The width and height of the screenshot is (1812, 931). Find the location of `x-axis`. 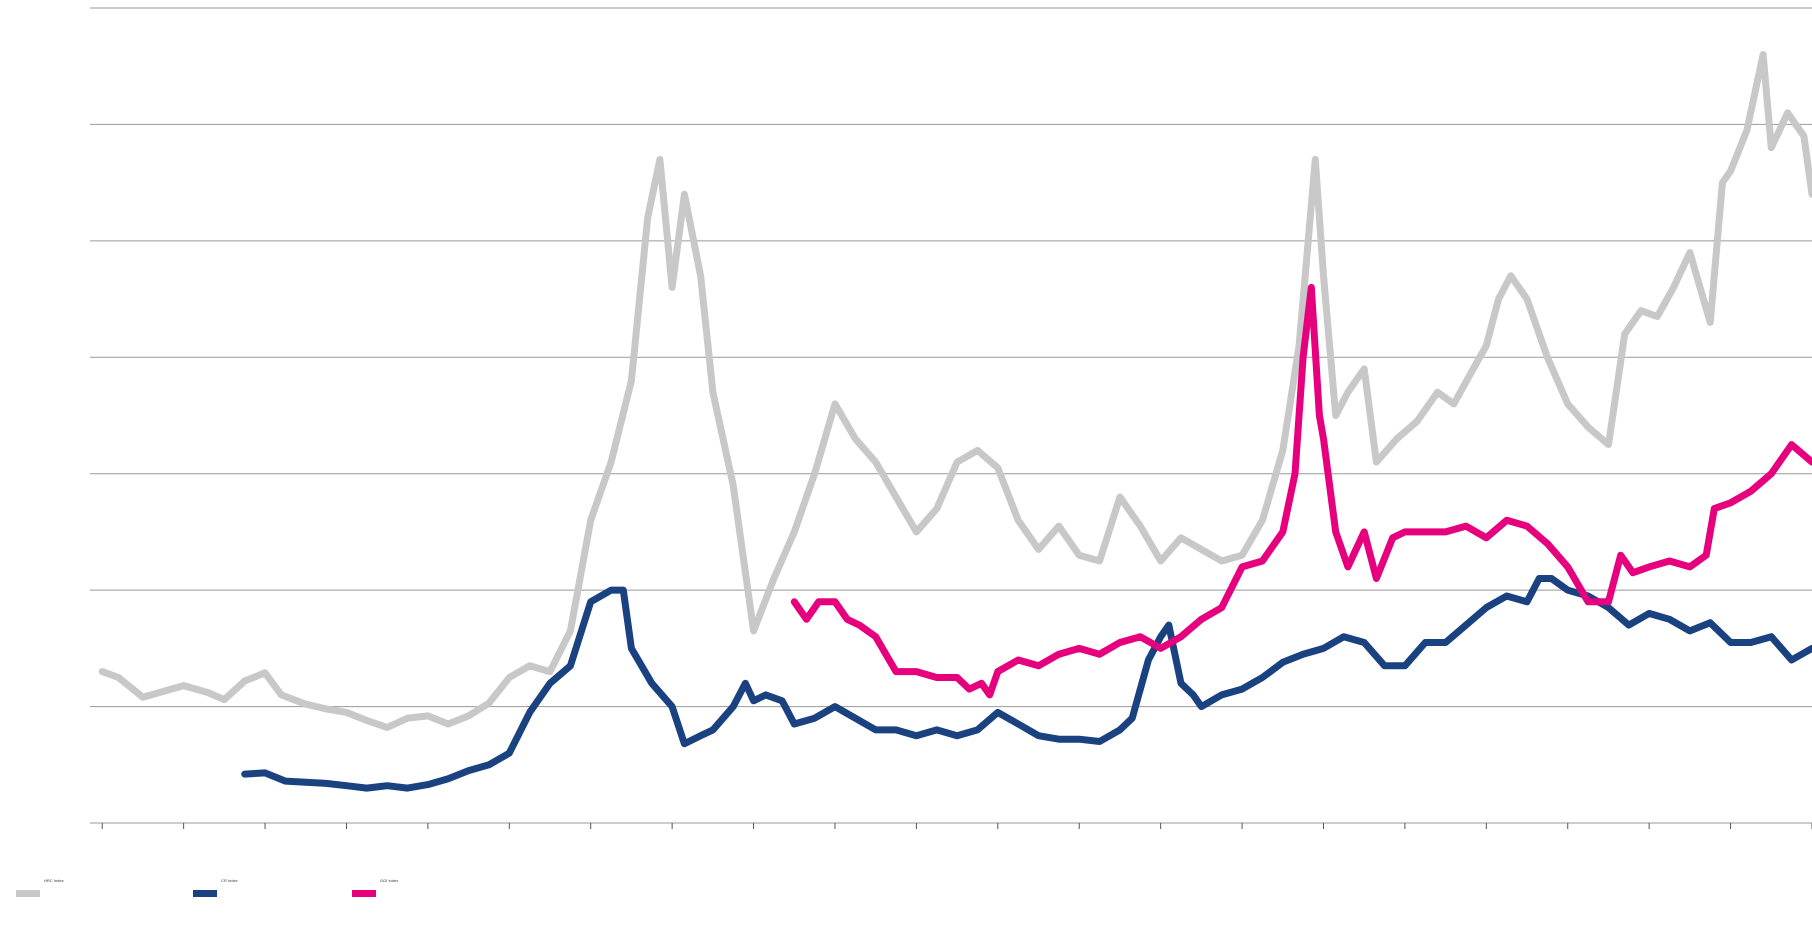

x-axis is located at coordinates (956, 826).